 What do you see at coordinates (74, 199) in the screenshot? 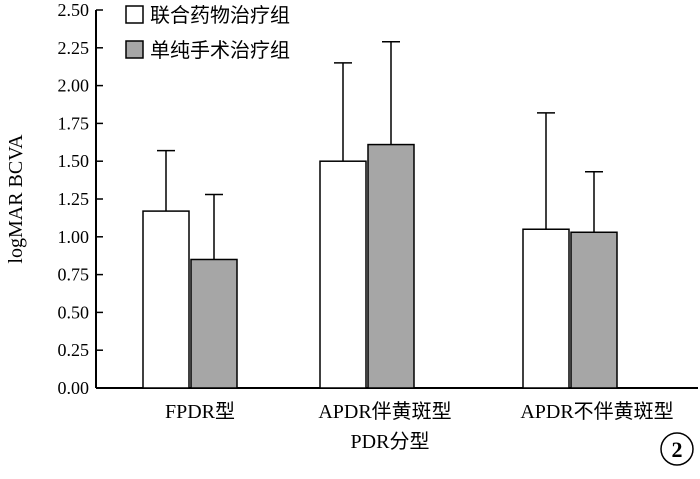
I see `y-tick-label: 1.25` at bounding box center [74, 199].